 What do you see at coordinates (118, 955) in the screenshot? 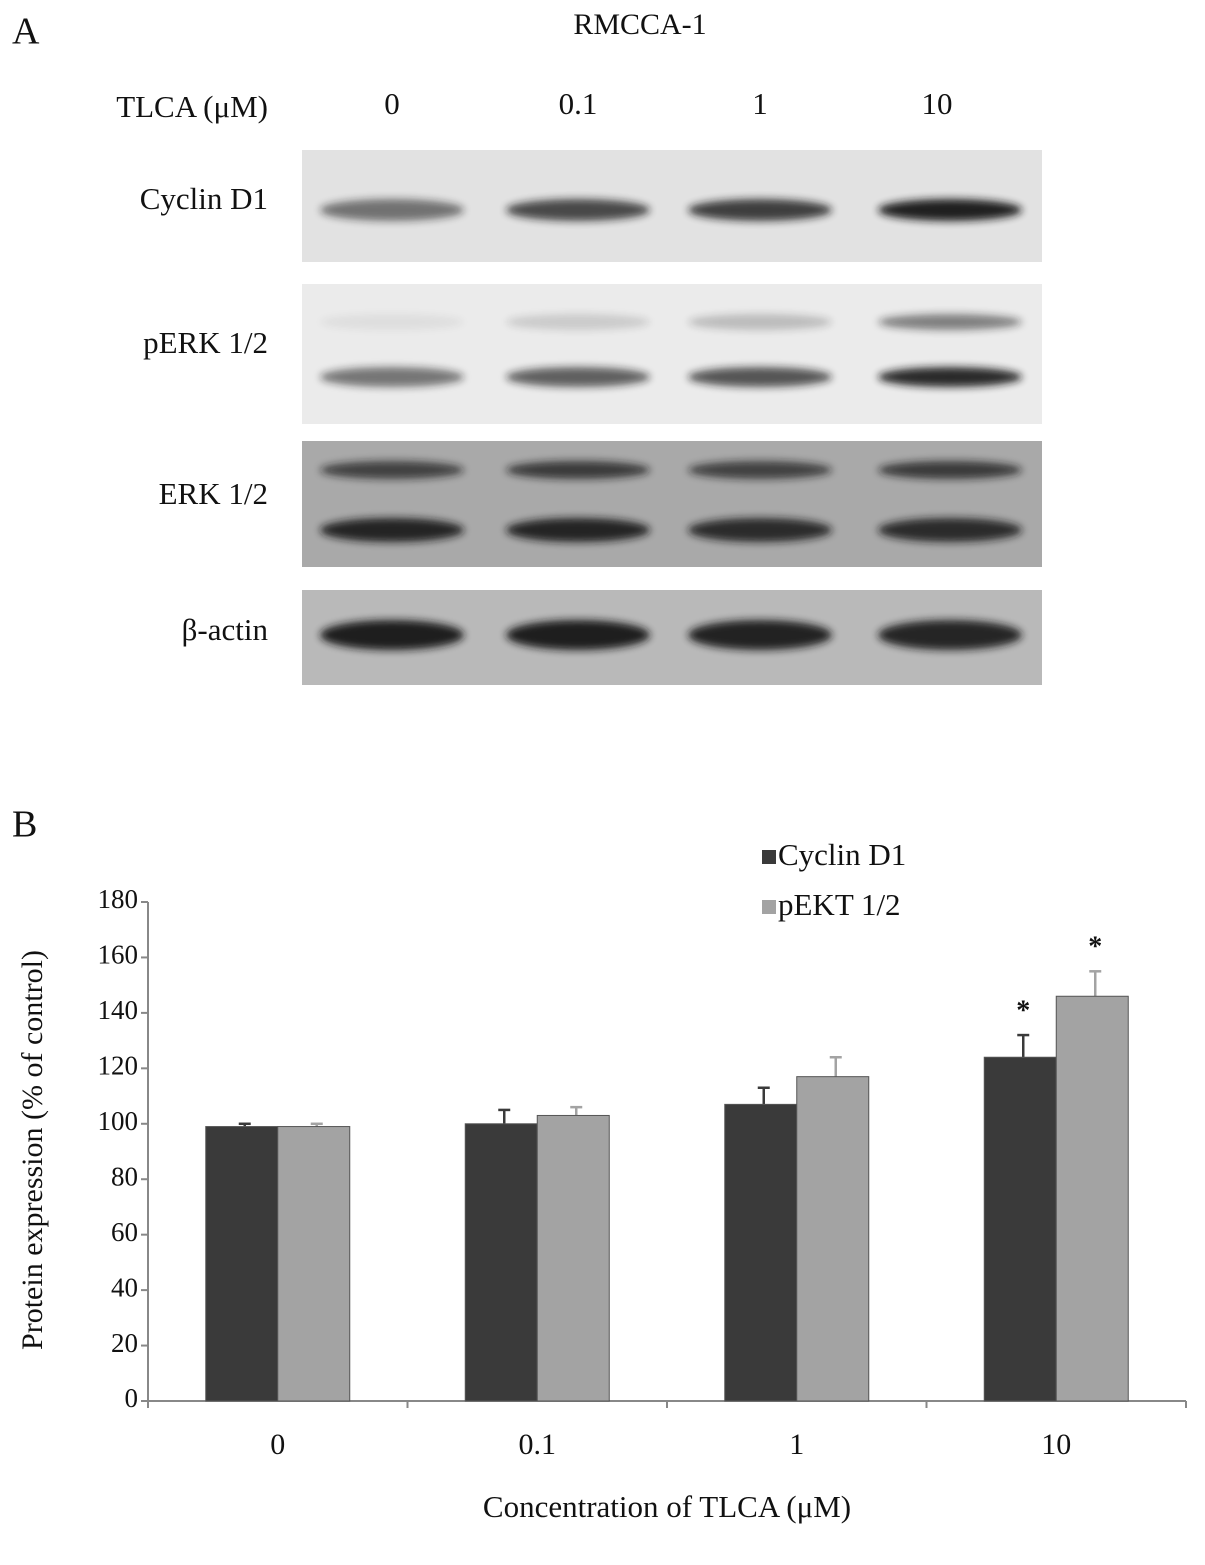
I see `y-tick-label: 160` at bounding box center [118, 955].